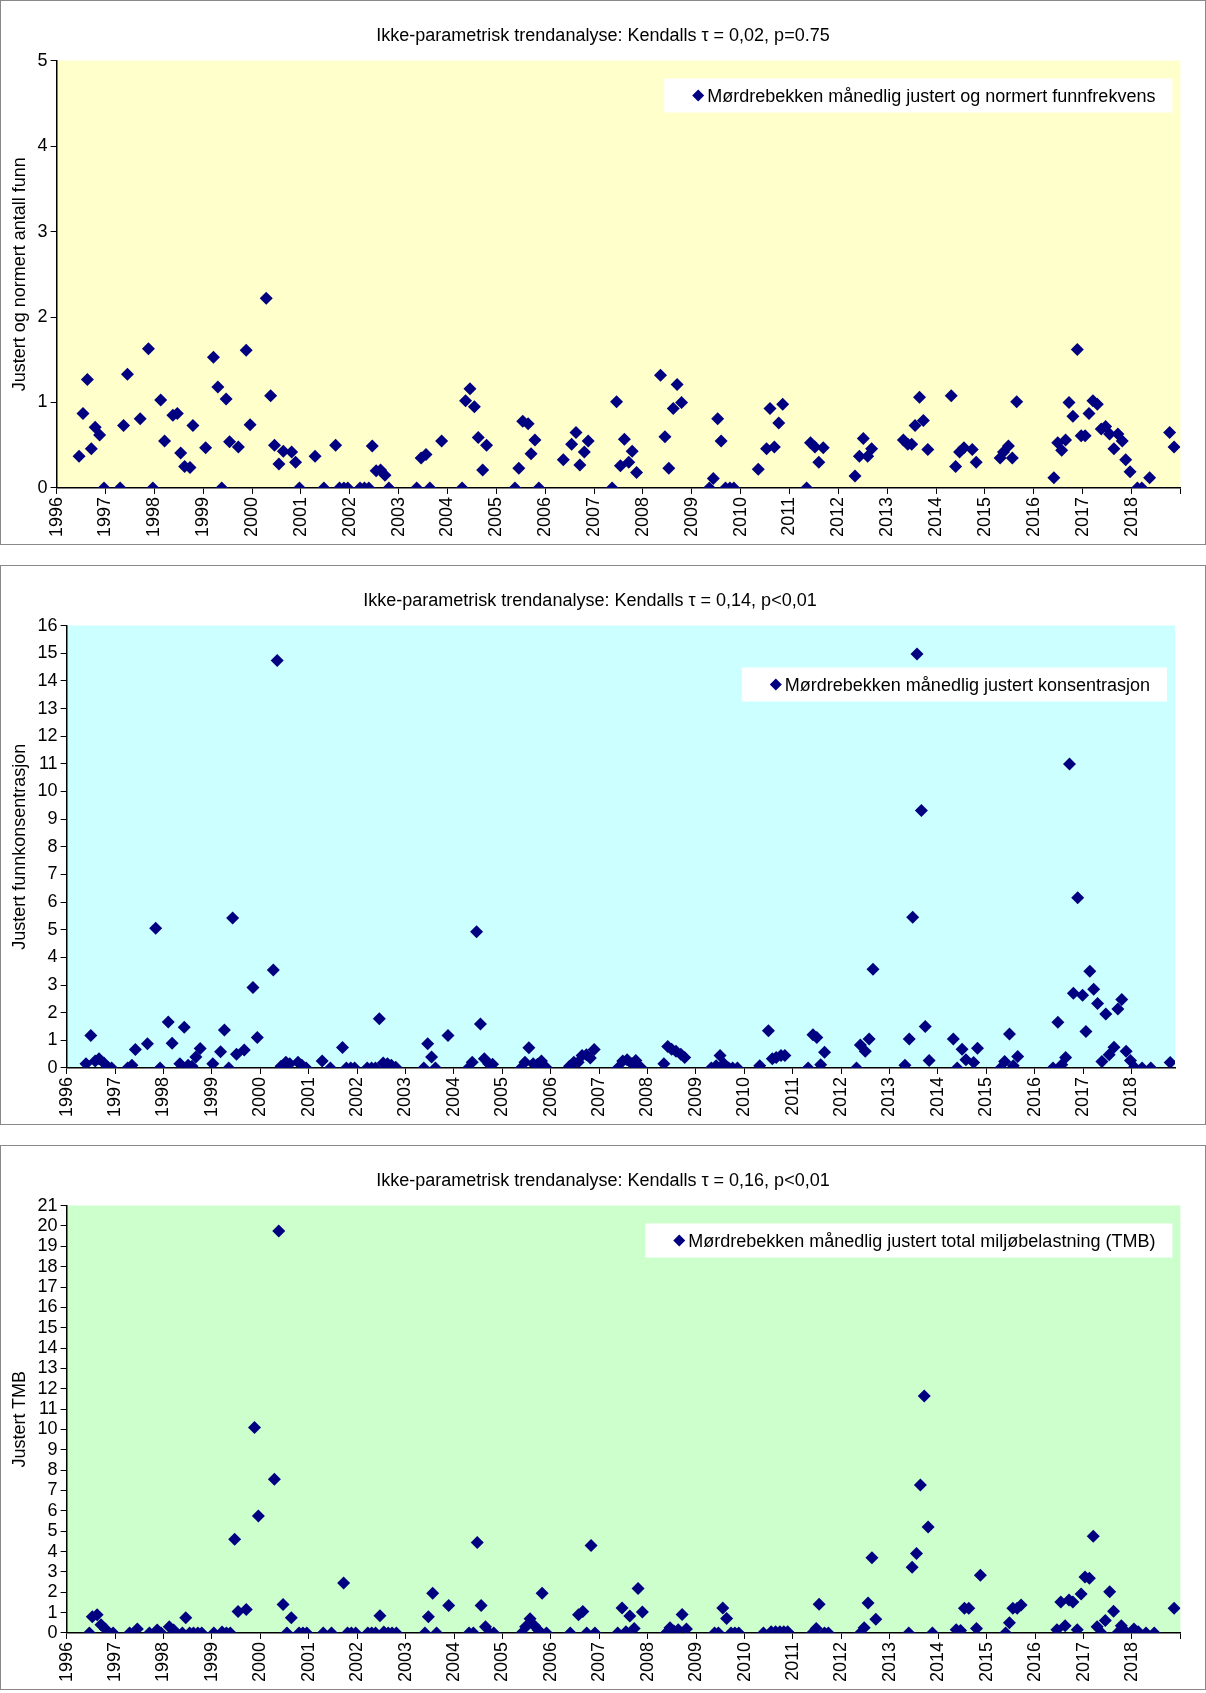 The width and height of the screenshot is (1206, 1693). What do you see at coordinates (590, 599) in the screenshot?
I see `chart-title: Ikke-parametrisk trendanalyse: Kendalls τ = 0,14, p<0,01` at bounding box center [590, 599].